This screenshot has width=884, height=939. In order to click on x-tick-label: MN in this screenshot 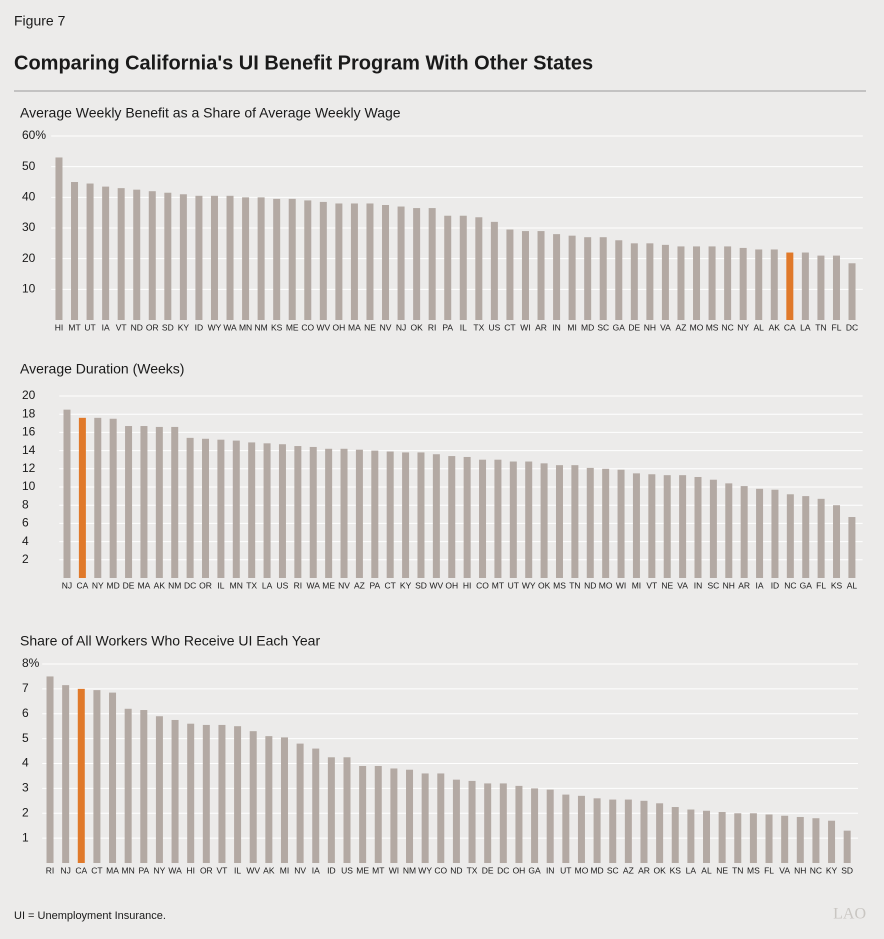, I will do `click(128, 870)`.